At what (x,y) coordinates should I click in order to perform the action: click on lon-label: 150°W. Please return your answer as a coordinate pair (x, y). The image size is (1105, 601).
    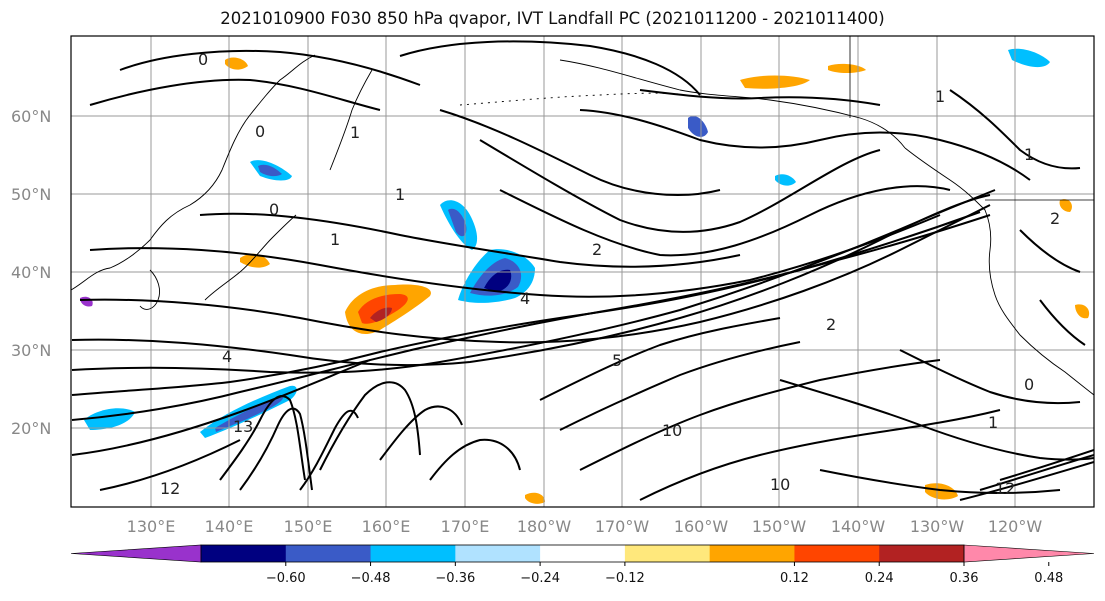
    Looking at the image, I should click on (779, 526).